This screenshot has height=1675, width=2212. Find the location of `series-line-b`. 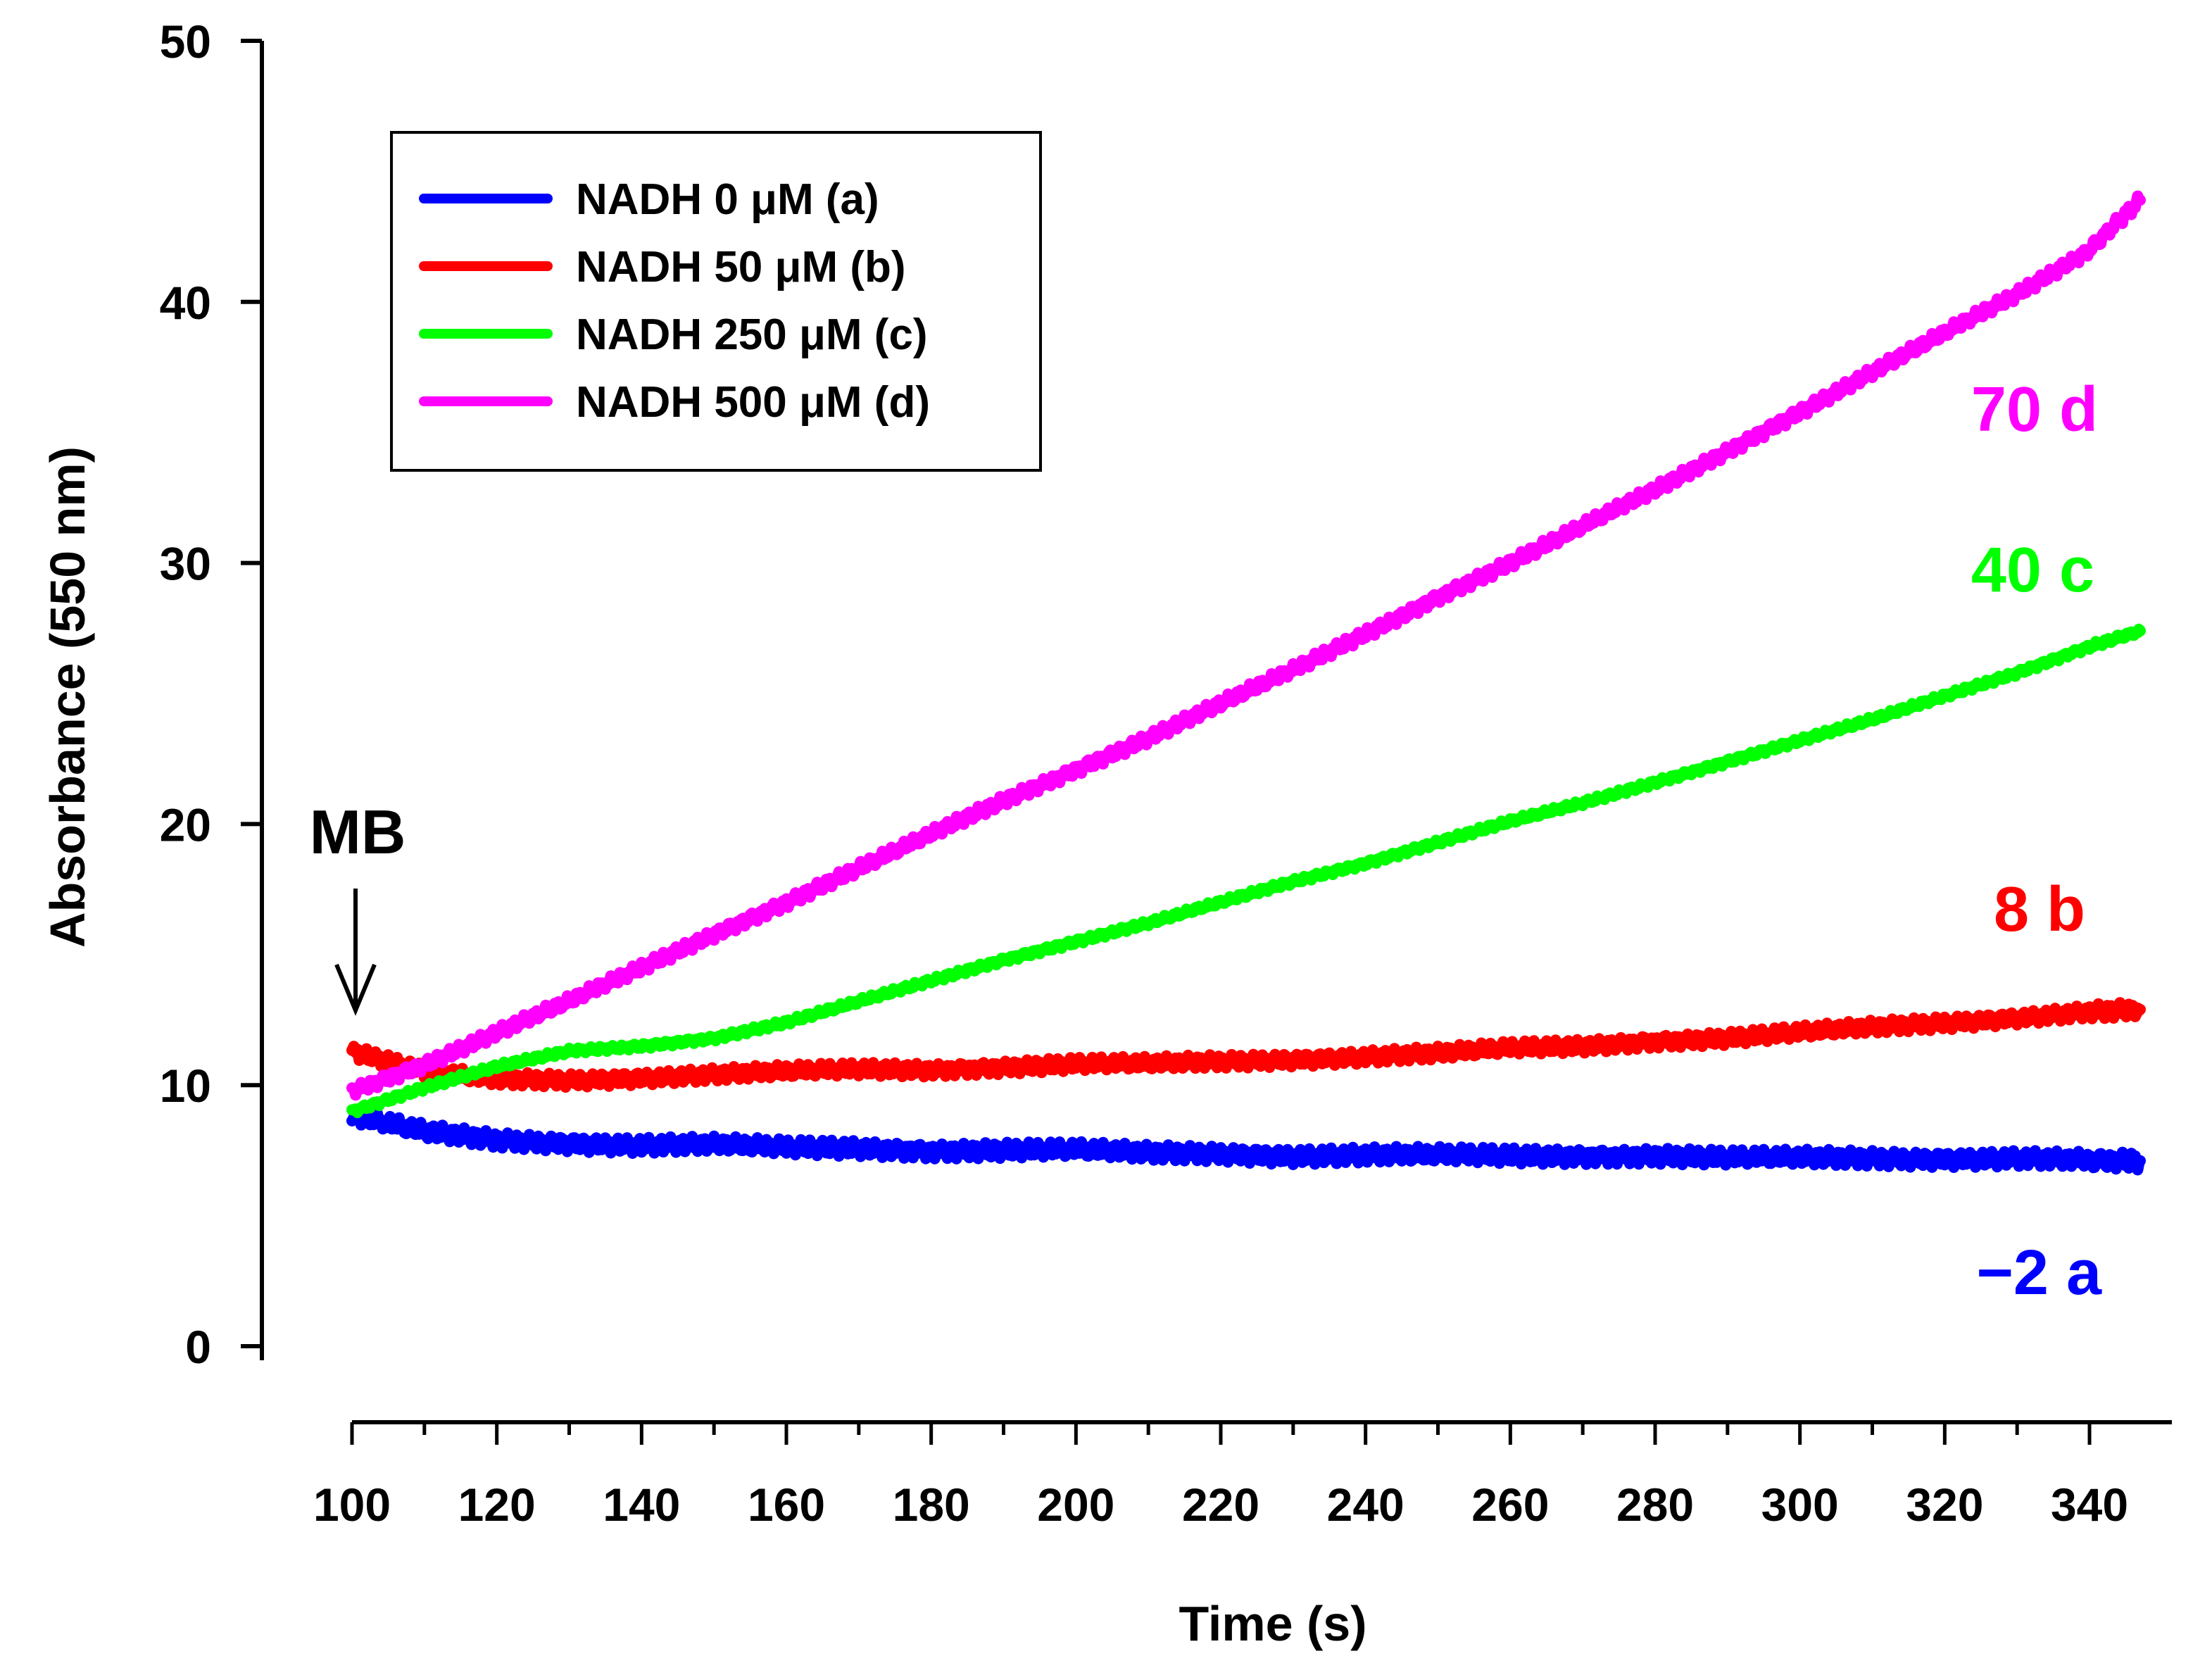

series-line-b is located at coordinates (1246, 1045).